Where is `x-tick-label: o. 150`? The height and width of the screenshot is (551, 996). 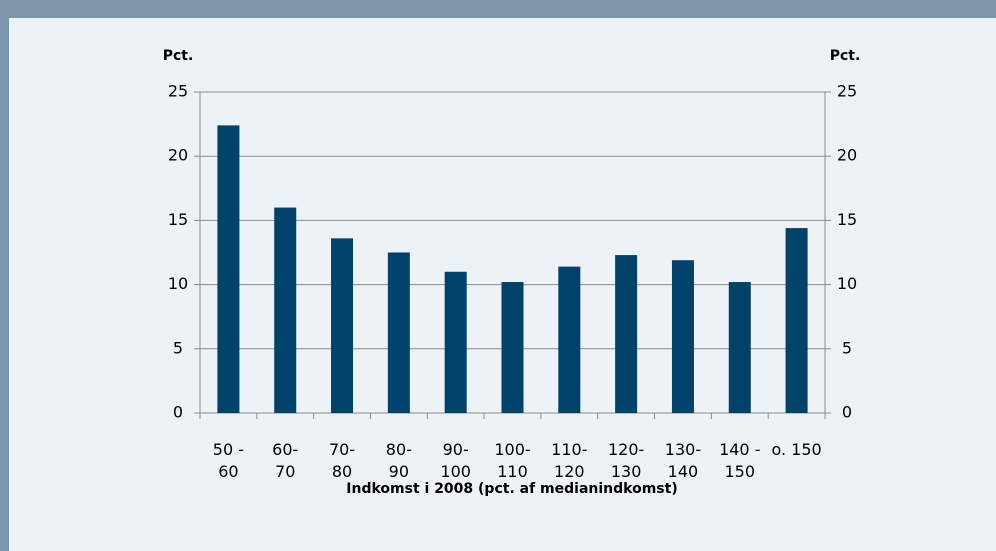 x-tick-label: o. 150 is located at coordinates (796, 449).